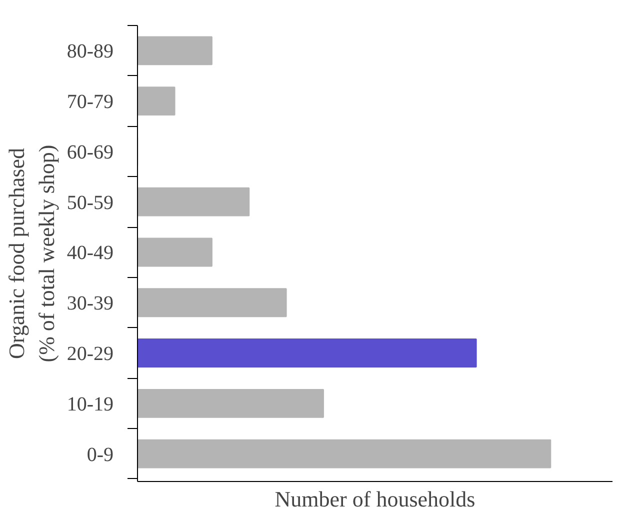 The width and height of the screenshot is (637, 531). Describe the element at coordinates (90, 354) in the screenshot. I see `y-tick-label: 20-29` at that location.